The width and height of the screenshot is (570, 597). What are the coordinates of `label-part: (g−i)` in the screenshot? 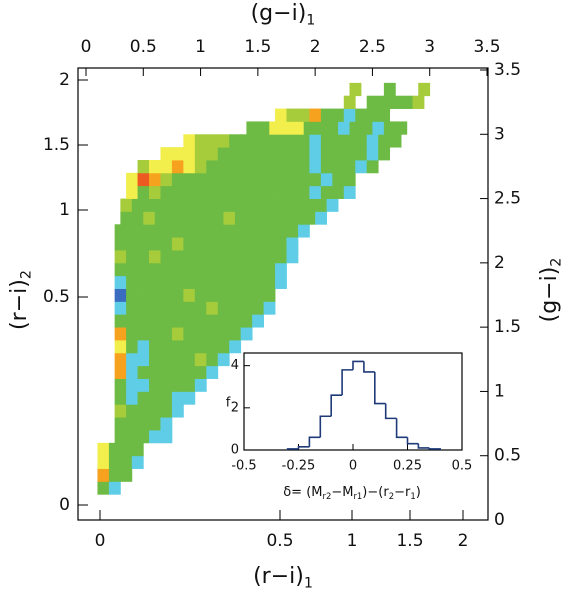 It's located at (279, 13).